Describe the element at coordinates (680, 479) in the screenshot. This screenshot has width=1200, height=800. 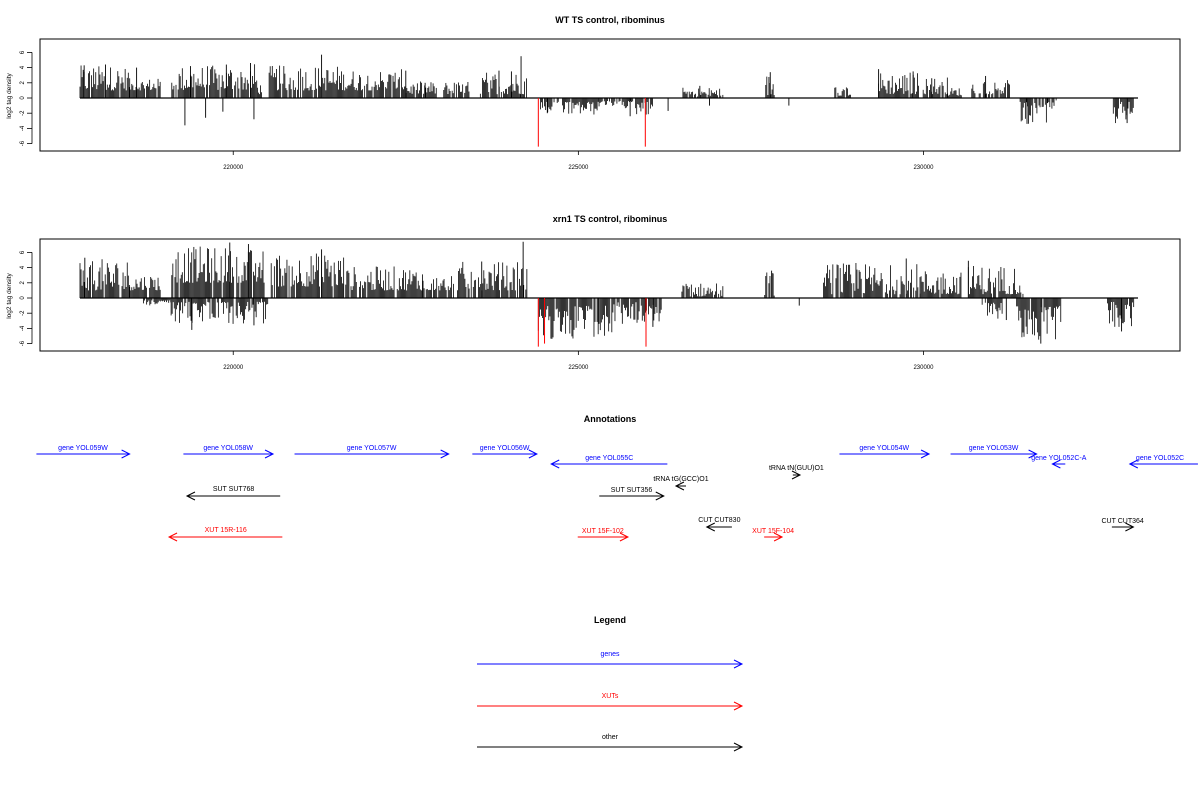
I see `feature-label: tRNA tG(GCC)O1` at that location.